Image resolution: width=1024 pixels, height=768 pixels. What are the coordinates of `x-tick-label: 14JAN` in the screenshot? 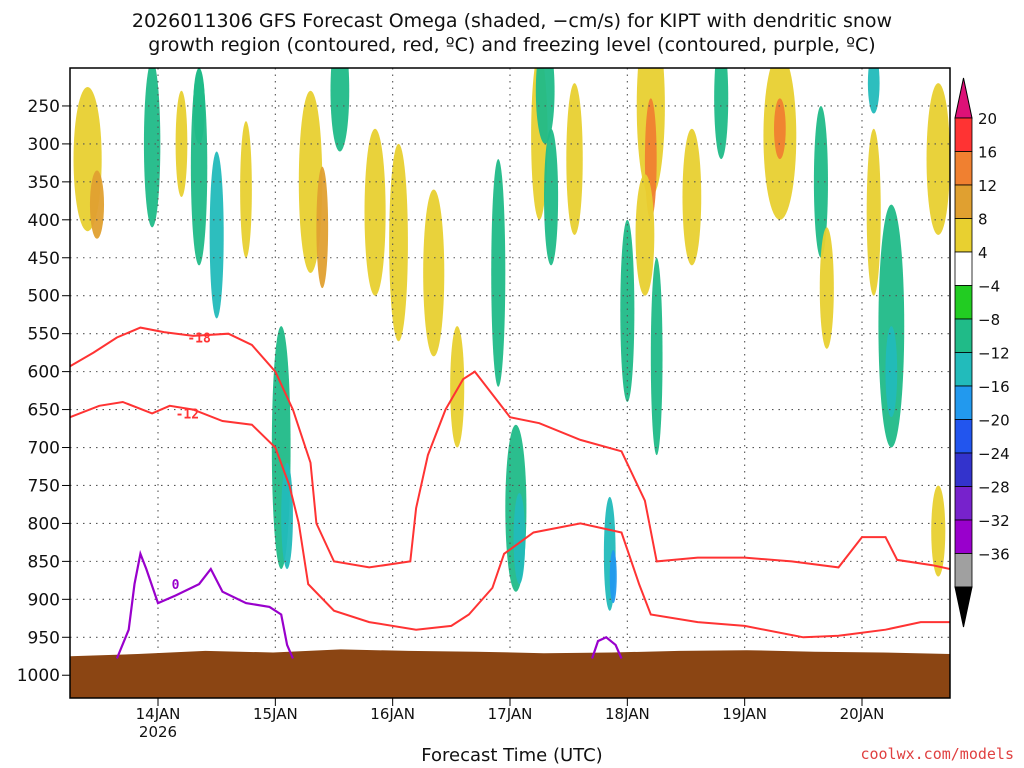 It's located at (158, 714).